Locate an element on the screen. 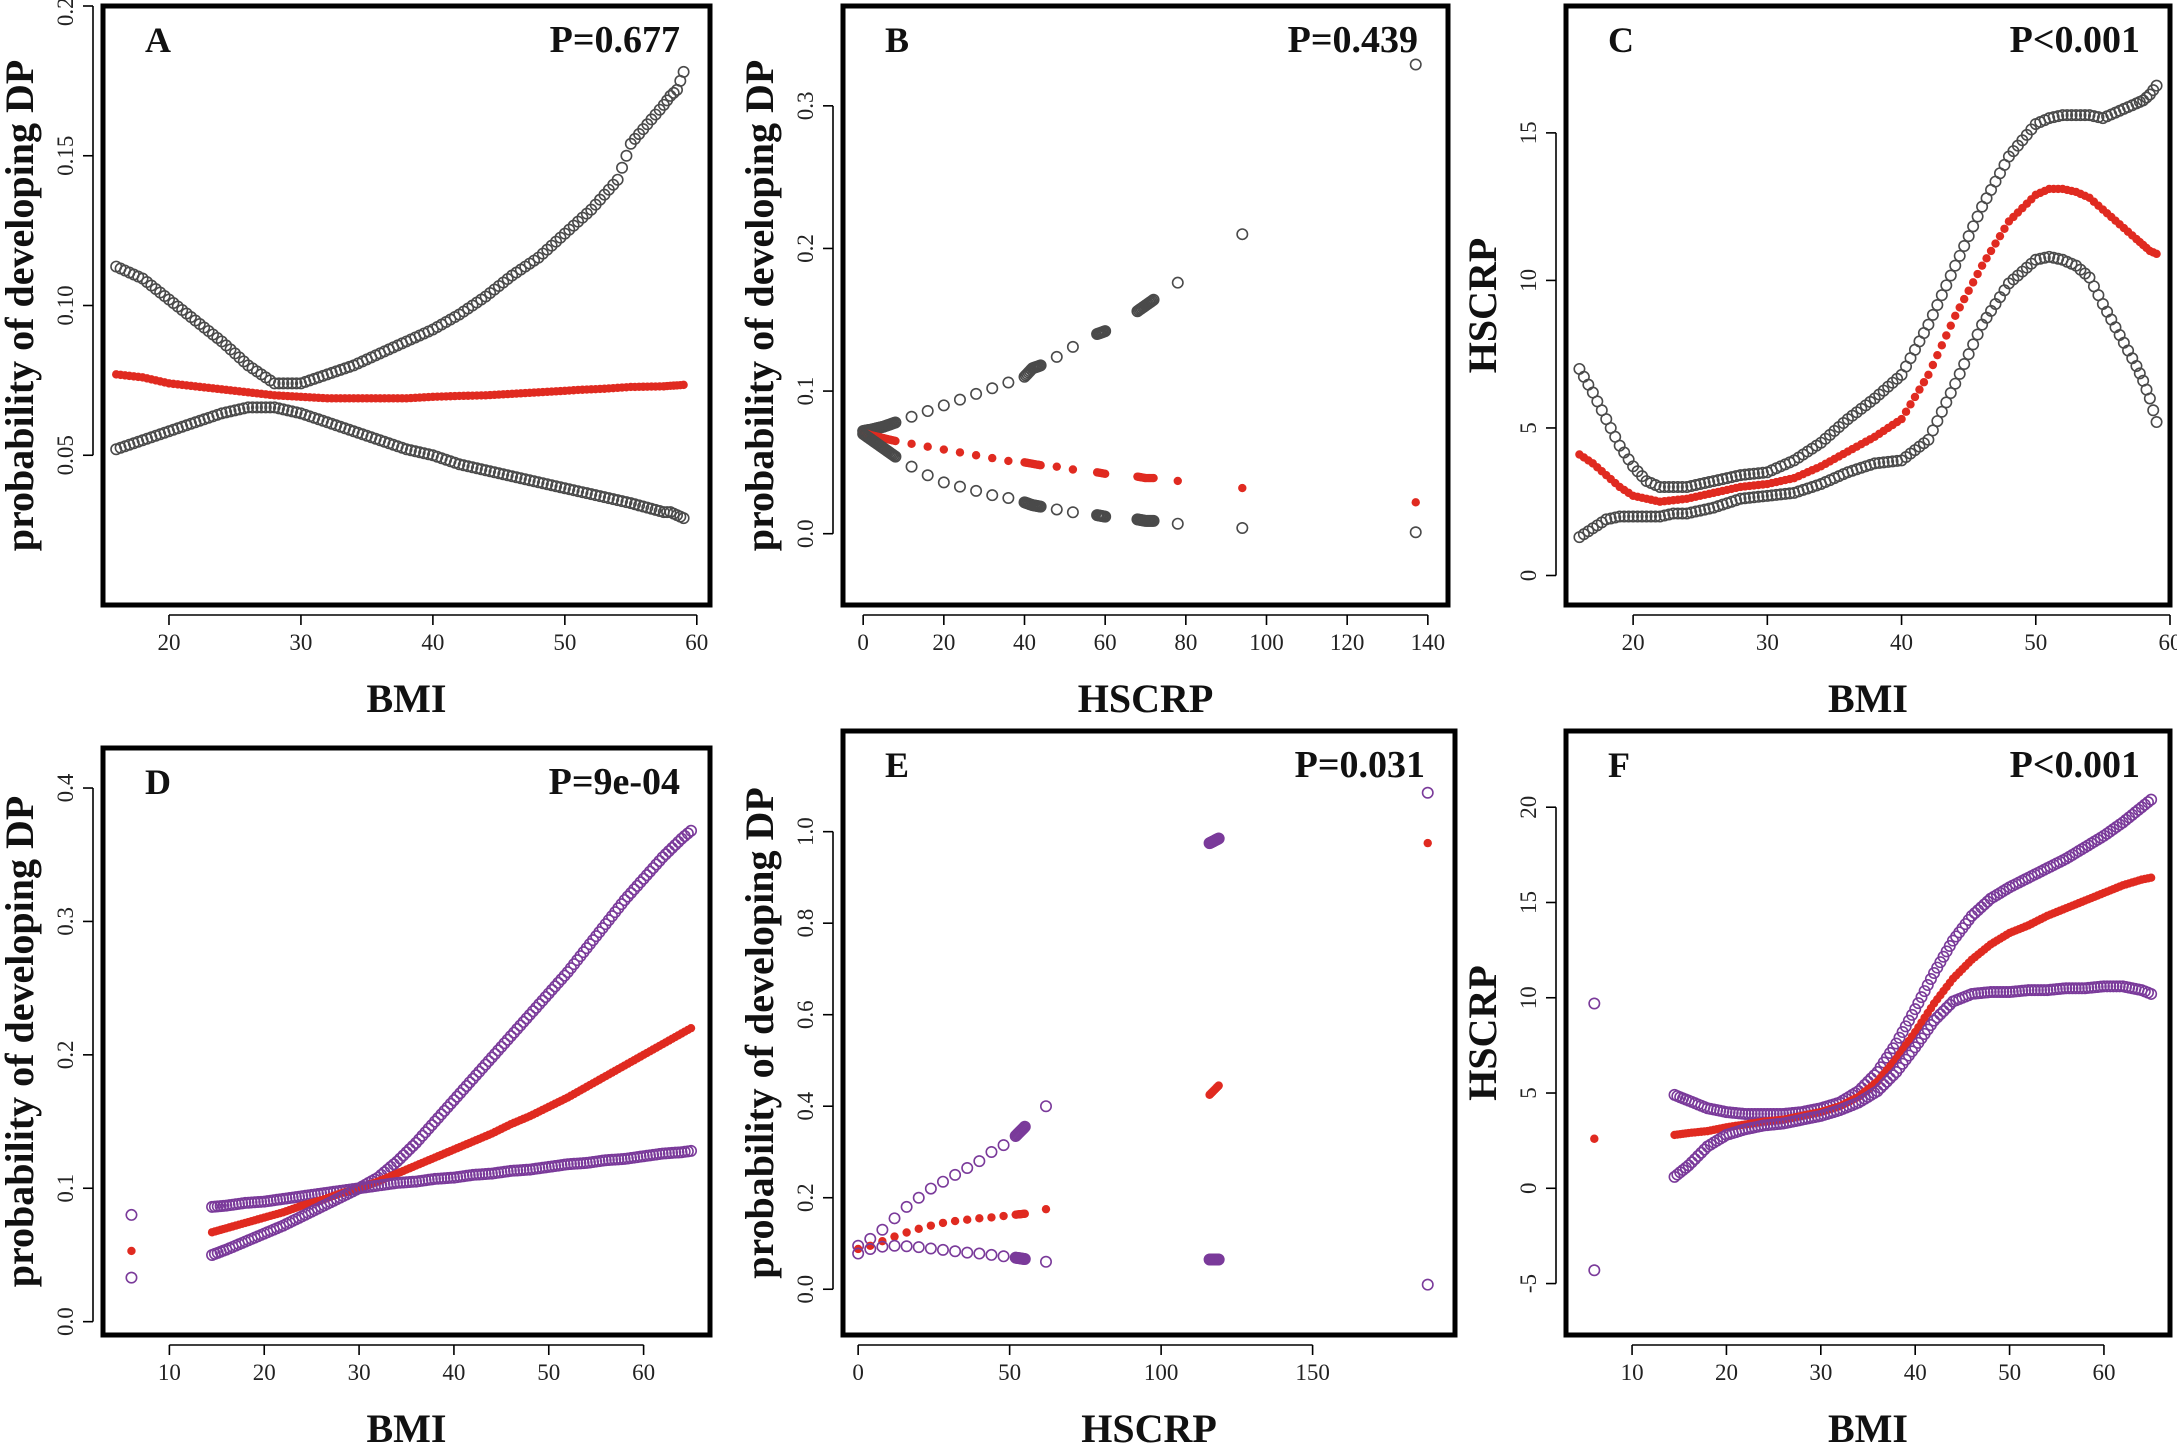 Image resolution: width=2177 pixels, height=1450 pixels. panel-label: A is located at coordinates (158, 40).